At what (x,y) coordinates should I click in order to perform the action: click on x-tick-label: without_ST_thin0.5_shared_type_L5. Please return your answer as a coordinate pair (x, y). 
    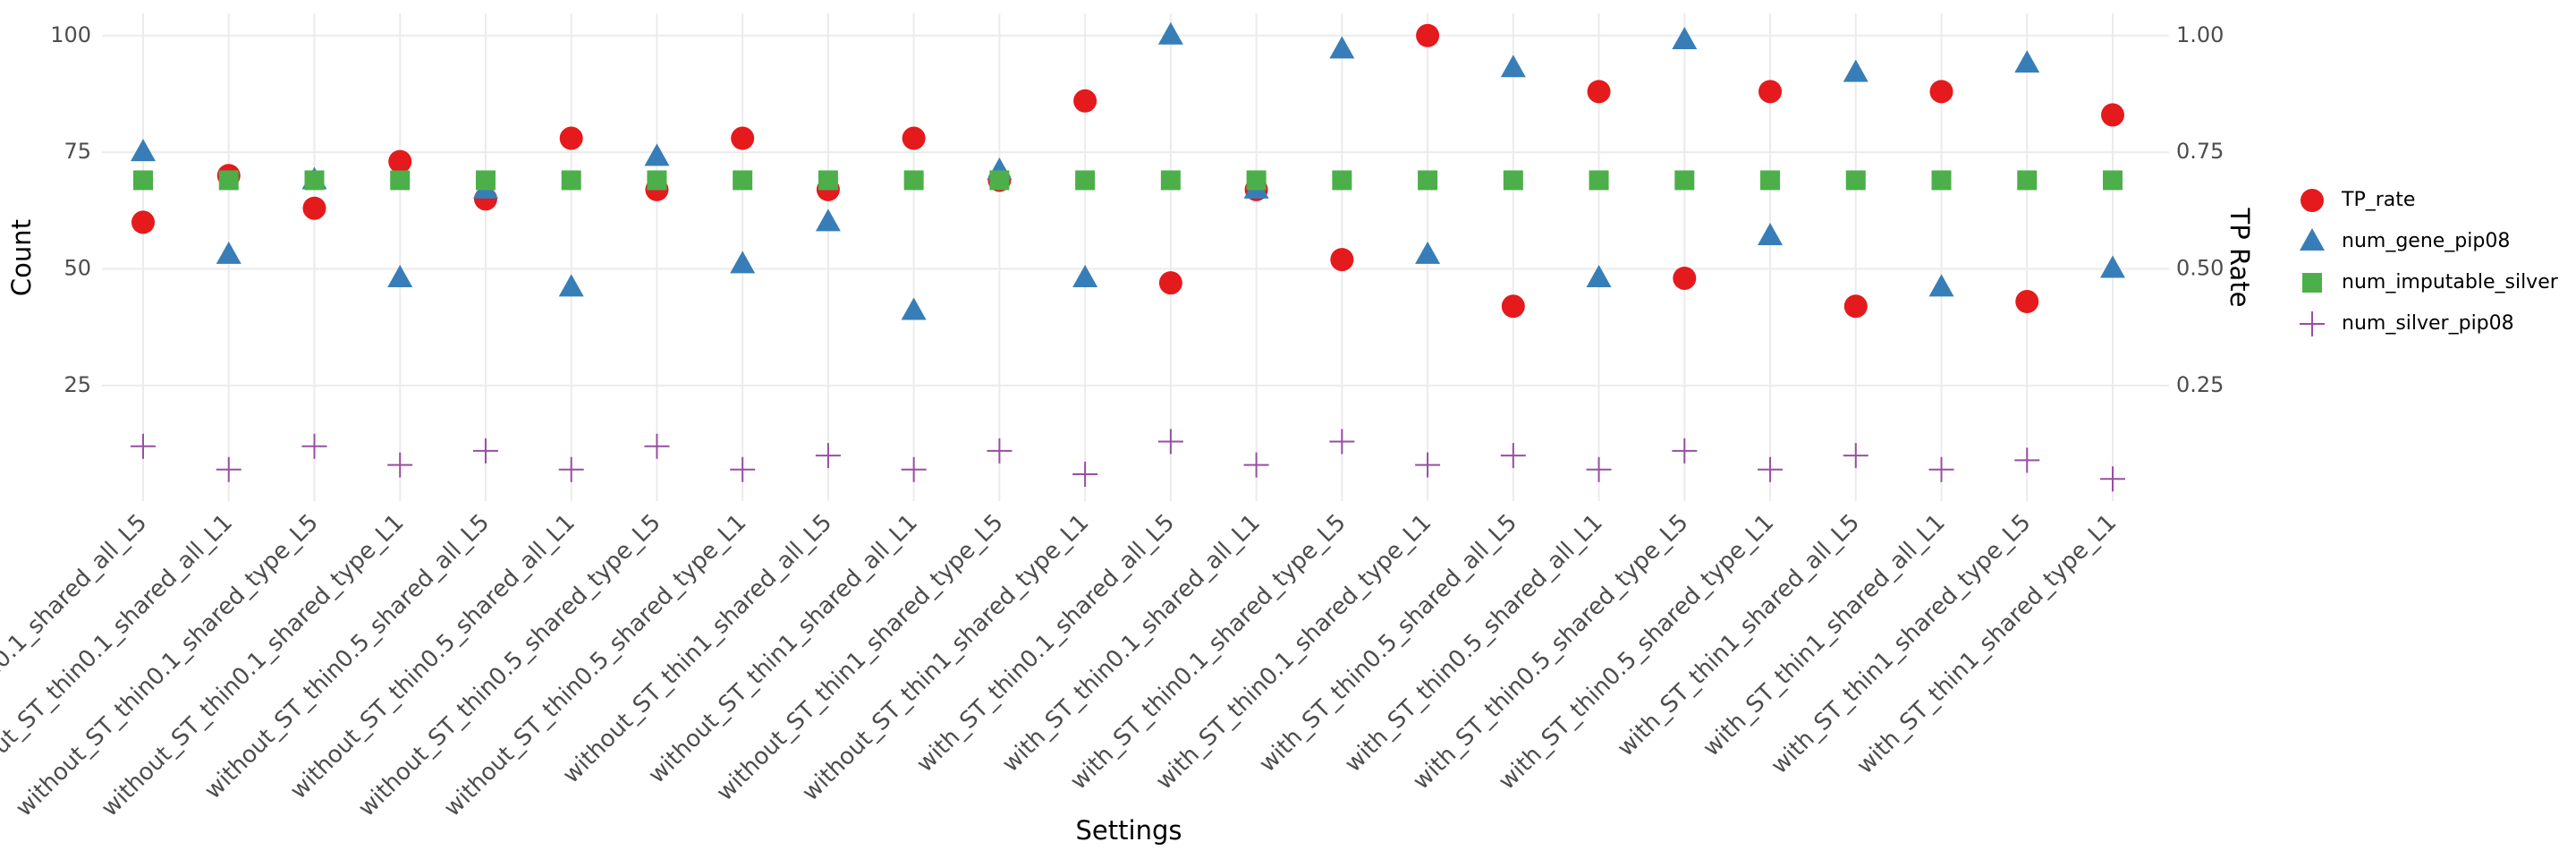
    Looking at the image, I should click on (509, 665).